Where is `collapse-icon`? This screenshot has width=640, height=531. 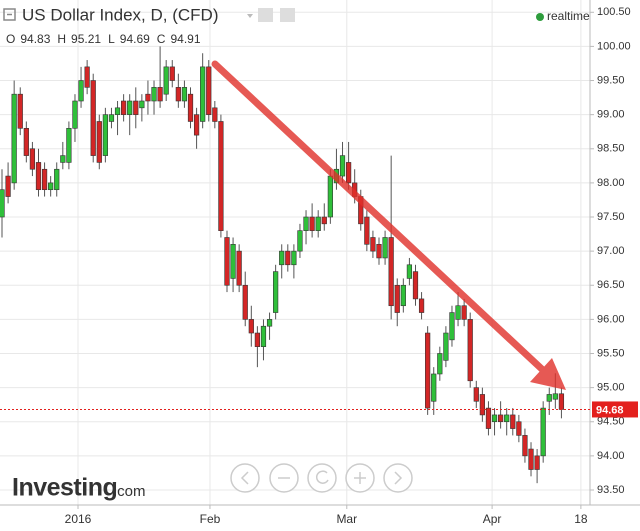 collapse-icon is located at coordinates (9, 14).